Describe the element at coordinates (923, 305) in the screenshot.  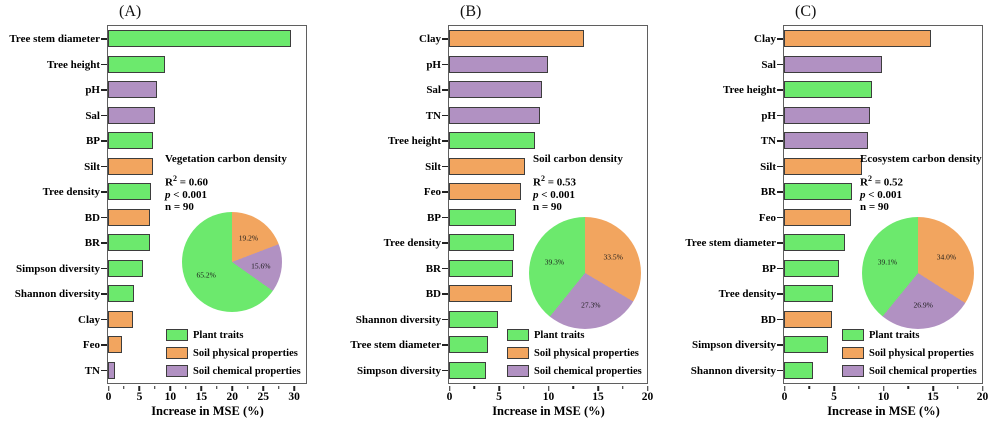
I see `pie-slice-label: 26.9%` at that location.